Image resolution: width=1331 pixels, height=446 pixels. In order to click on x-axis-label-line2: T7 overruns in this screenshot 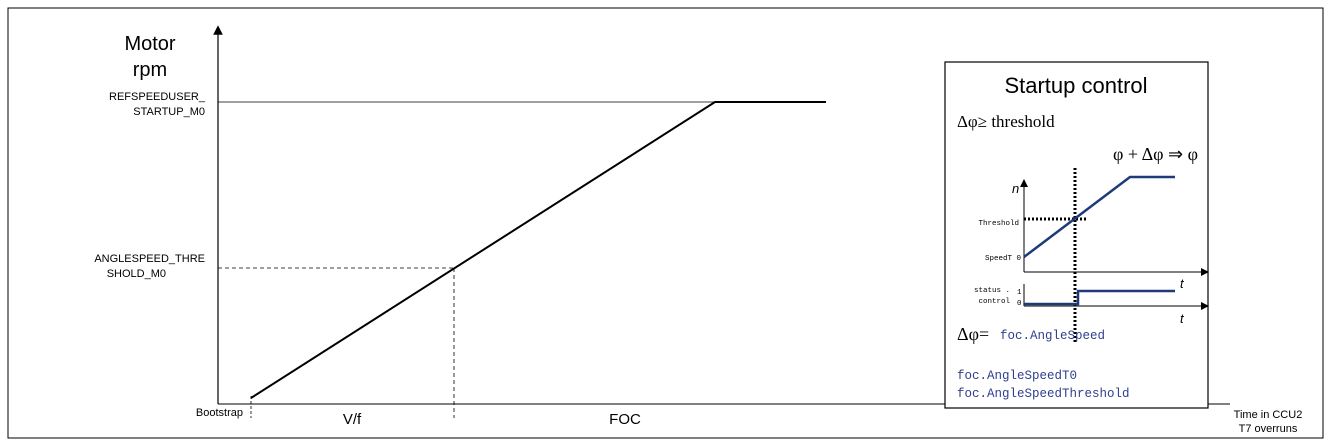, I will do `click(1268, 429)`.